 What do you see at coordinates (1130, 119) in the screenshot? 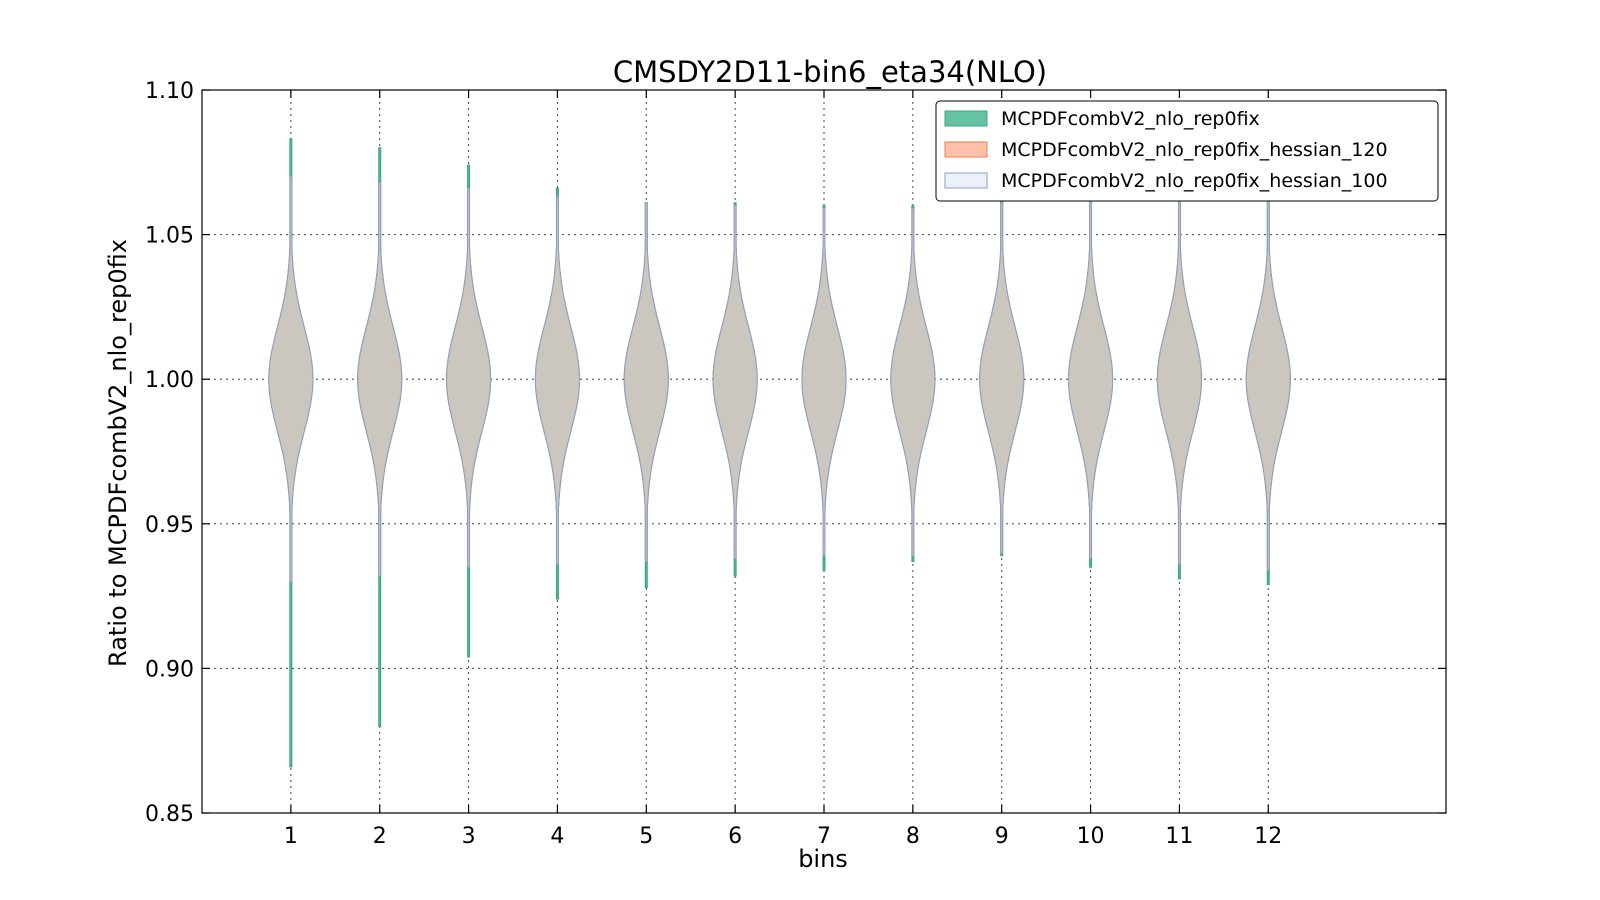
I see `legend-label: MCPDFcombV2_nlo_rep0fix` at bounding box center [1130, 119].